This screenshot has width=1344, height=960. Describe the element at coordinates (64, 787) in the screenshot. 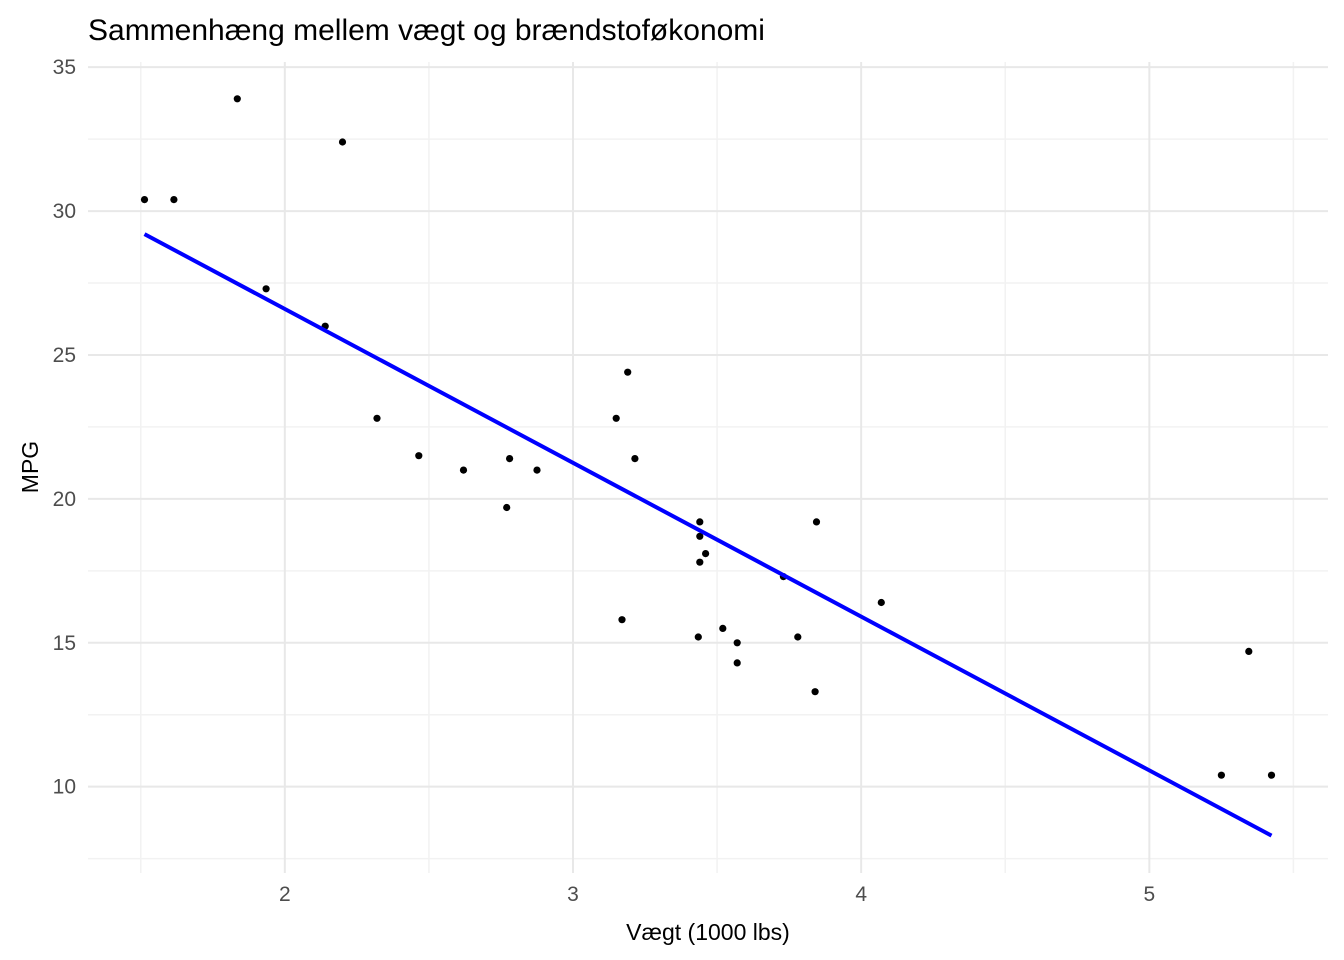

I see `y-tick-label: 10` at that location.